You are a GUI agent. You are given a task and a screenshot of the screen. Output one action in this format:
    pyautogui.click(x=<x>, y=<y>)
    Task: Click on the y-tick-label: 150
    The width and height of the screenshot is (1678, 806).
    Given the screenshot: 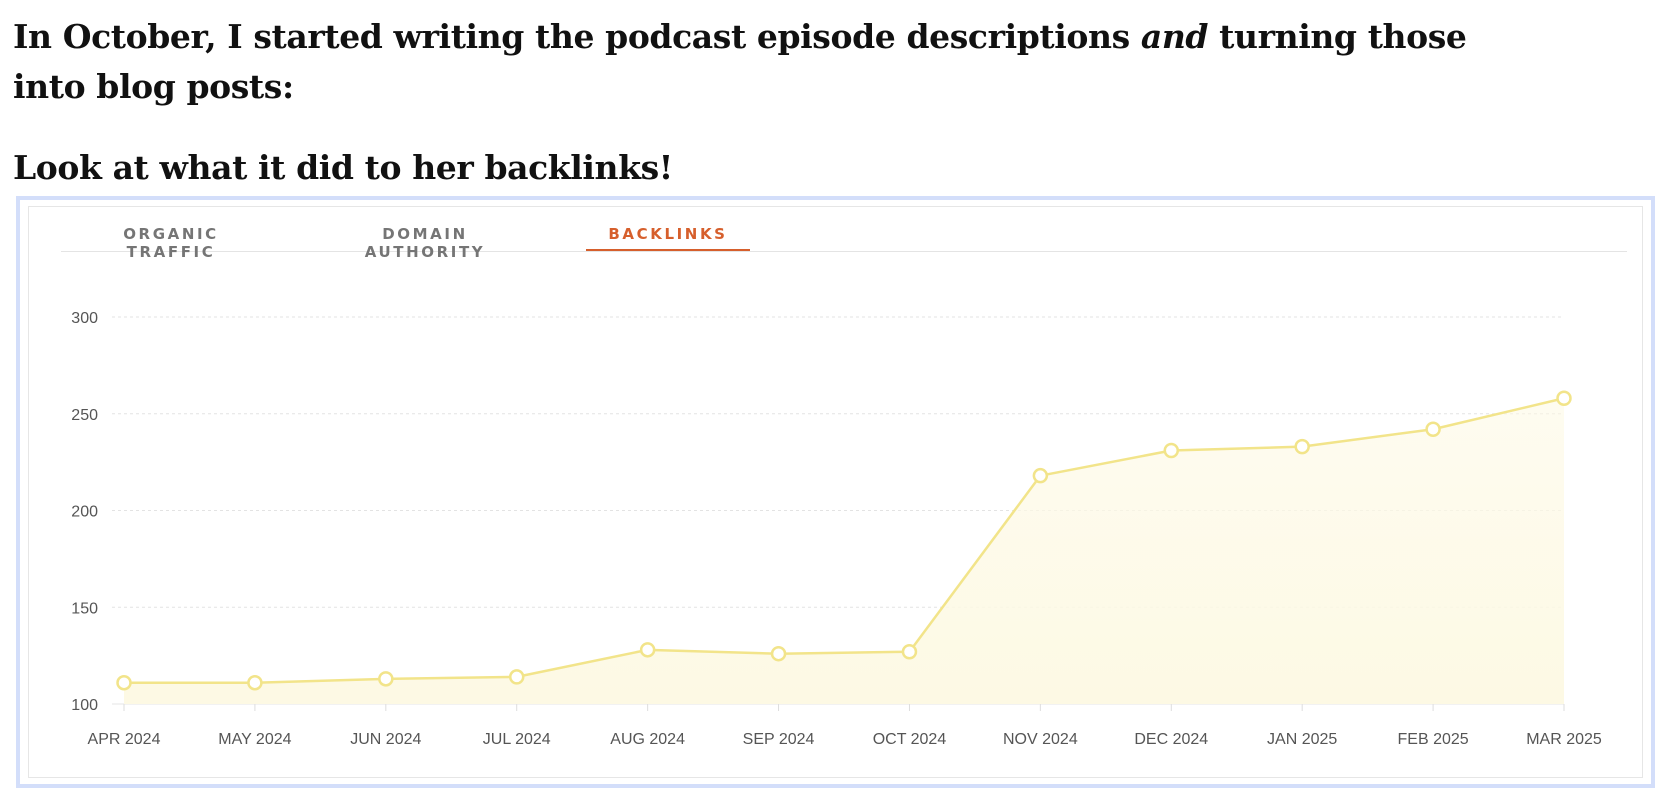 What is the action you would take?
    pyautogui.click(x=84, y=608)
    